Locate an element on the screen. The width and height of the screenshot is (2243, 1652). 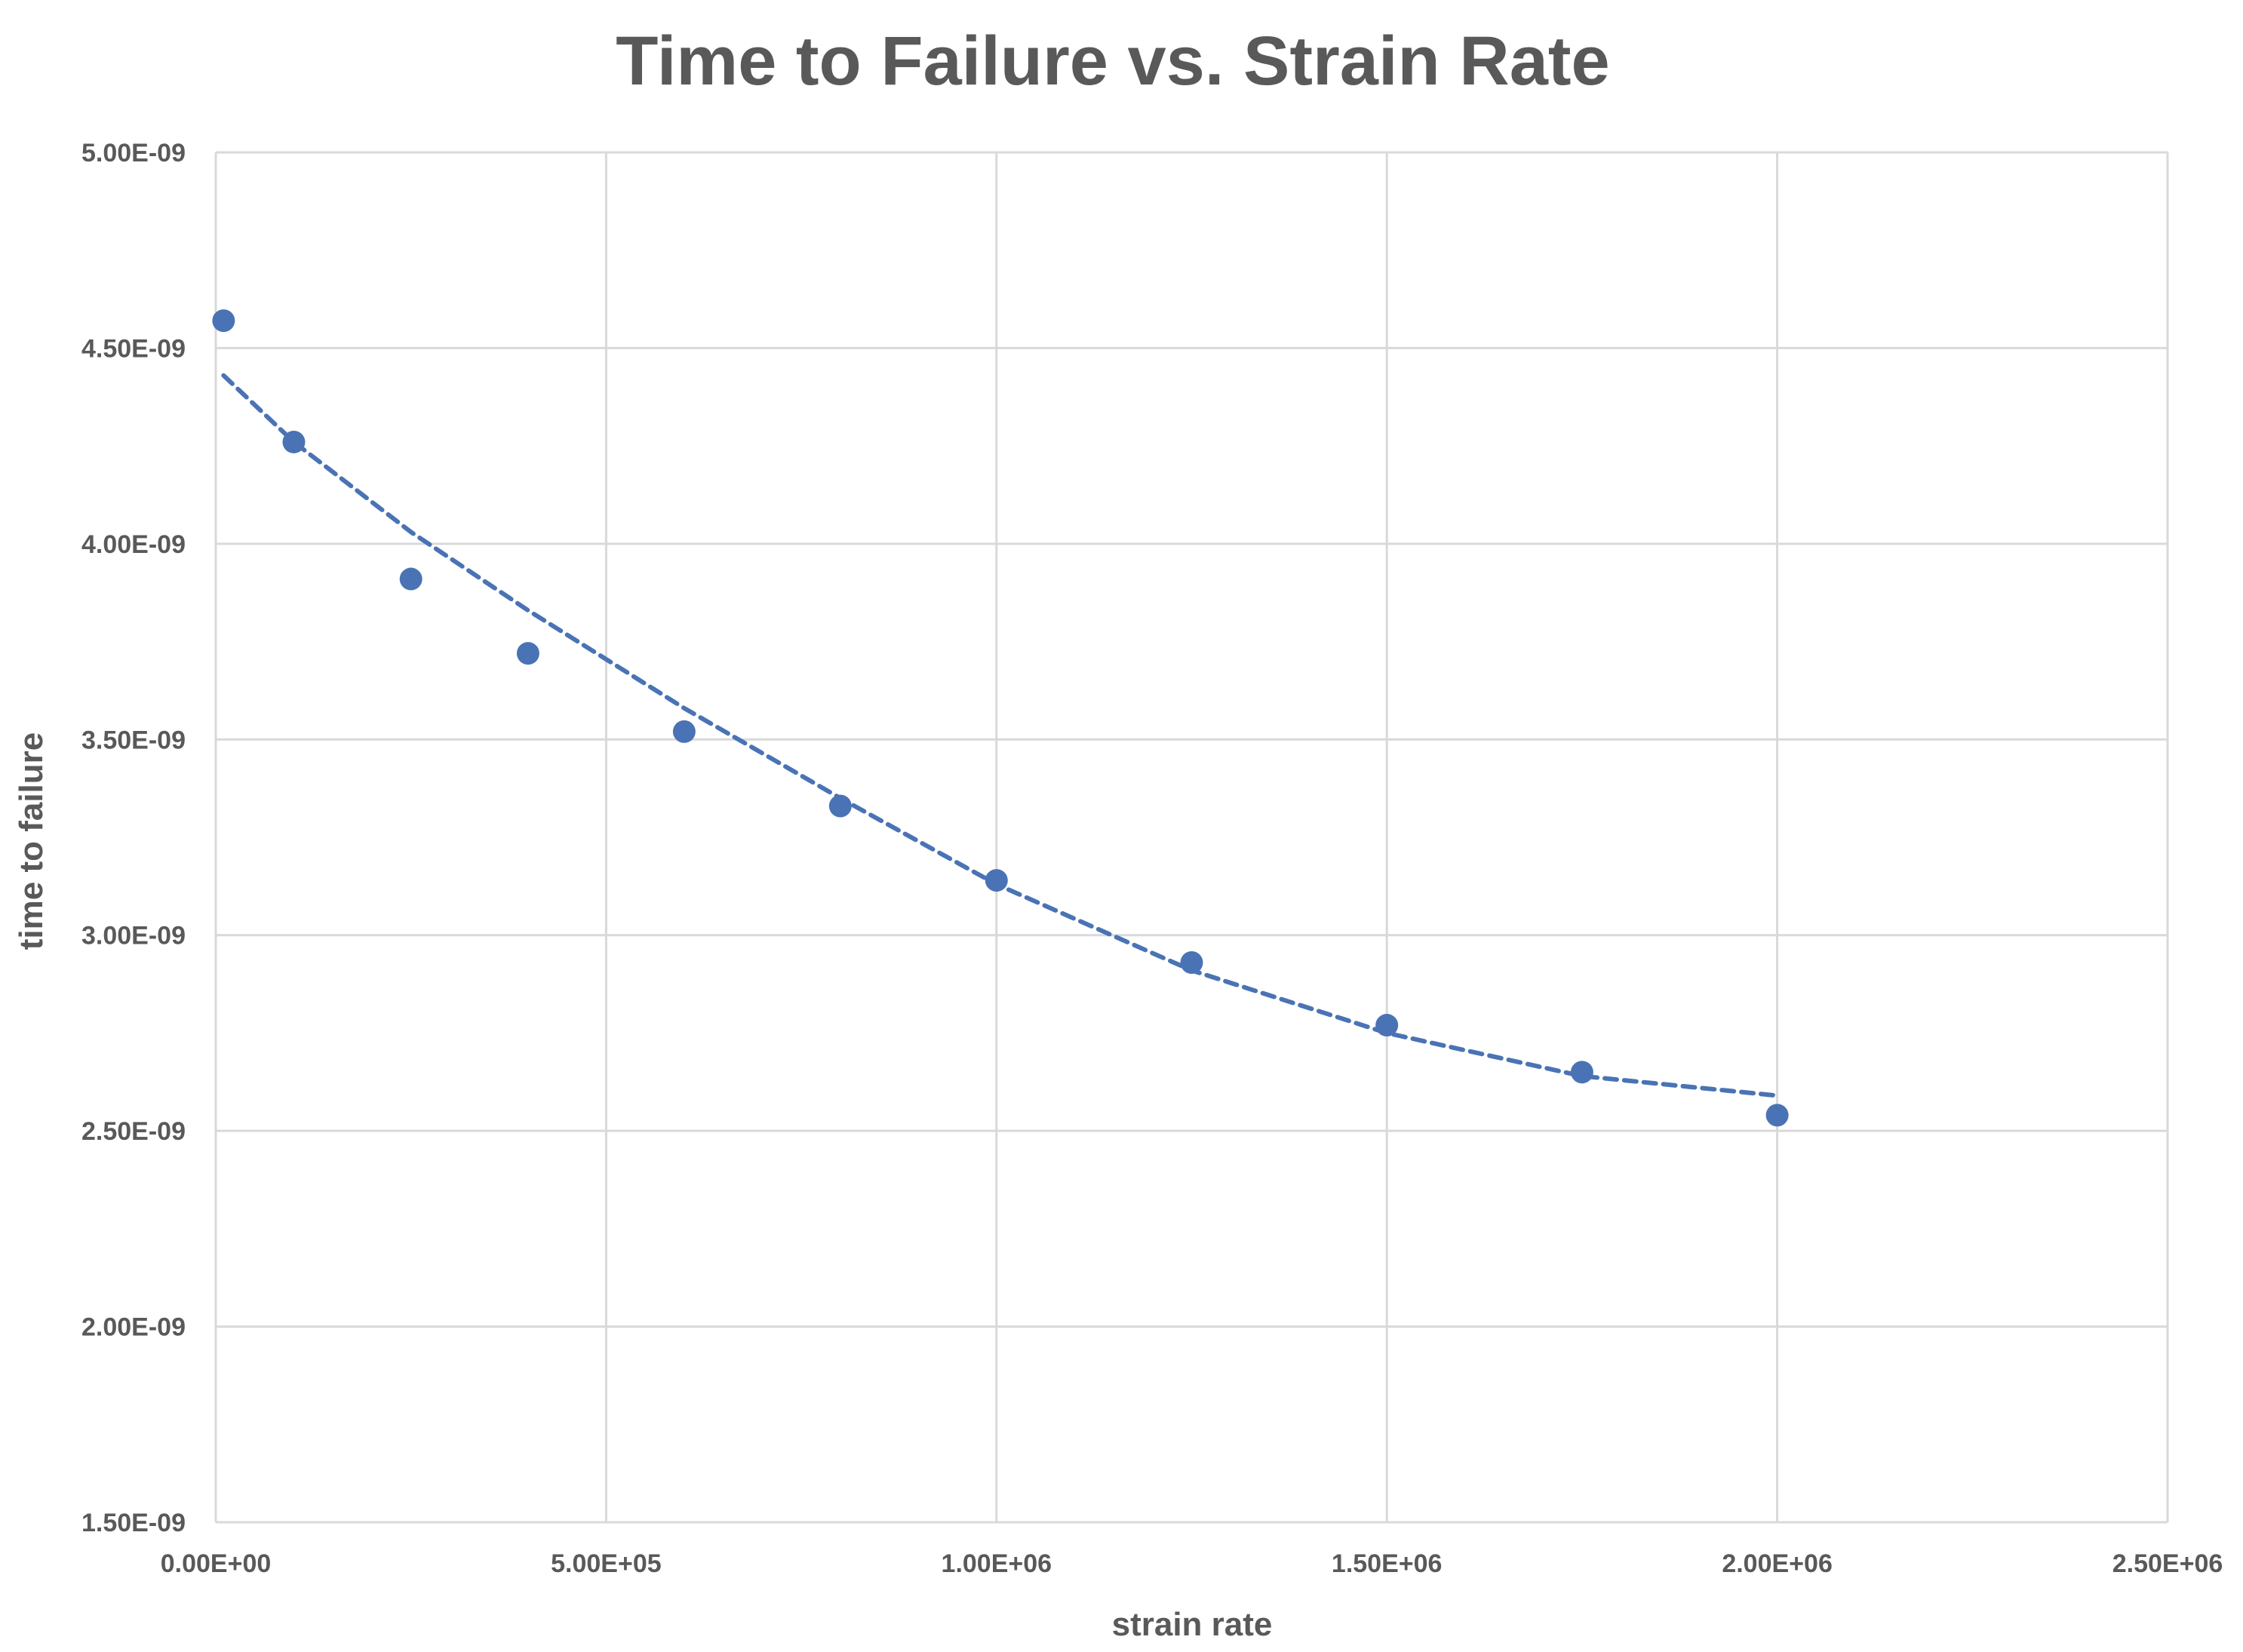
chart-title: Time to Failure vs. Strain Rate is located at coordinates (1112, 62).